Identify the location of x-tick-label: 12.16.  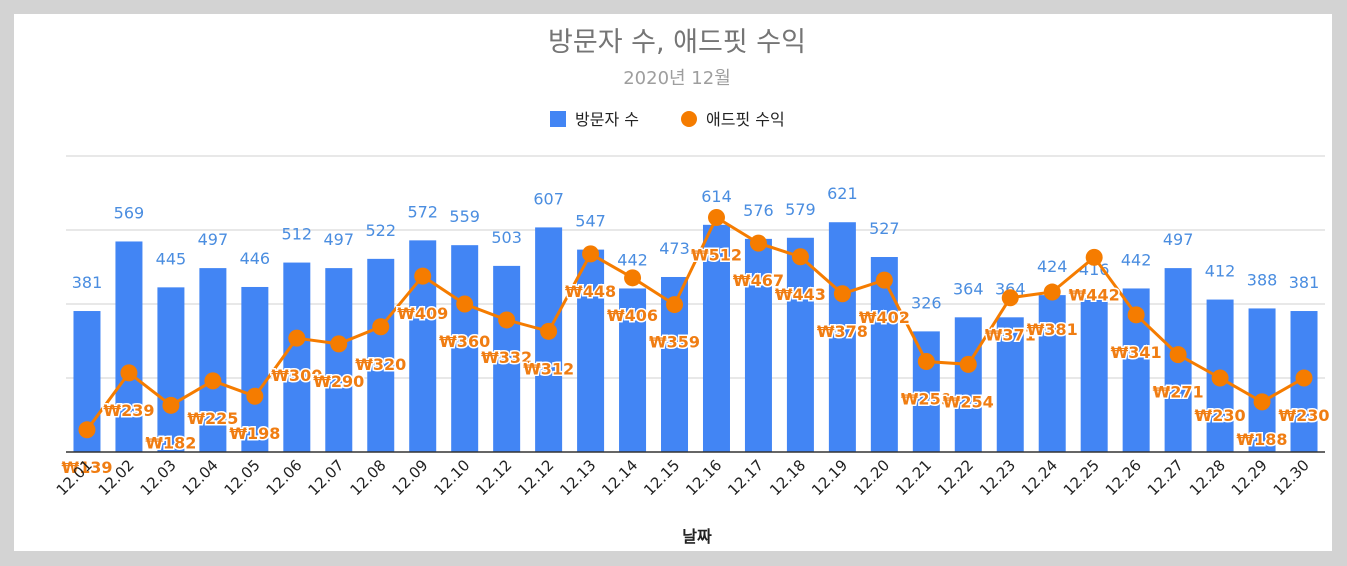
(703, 477).